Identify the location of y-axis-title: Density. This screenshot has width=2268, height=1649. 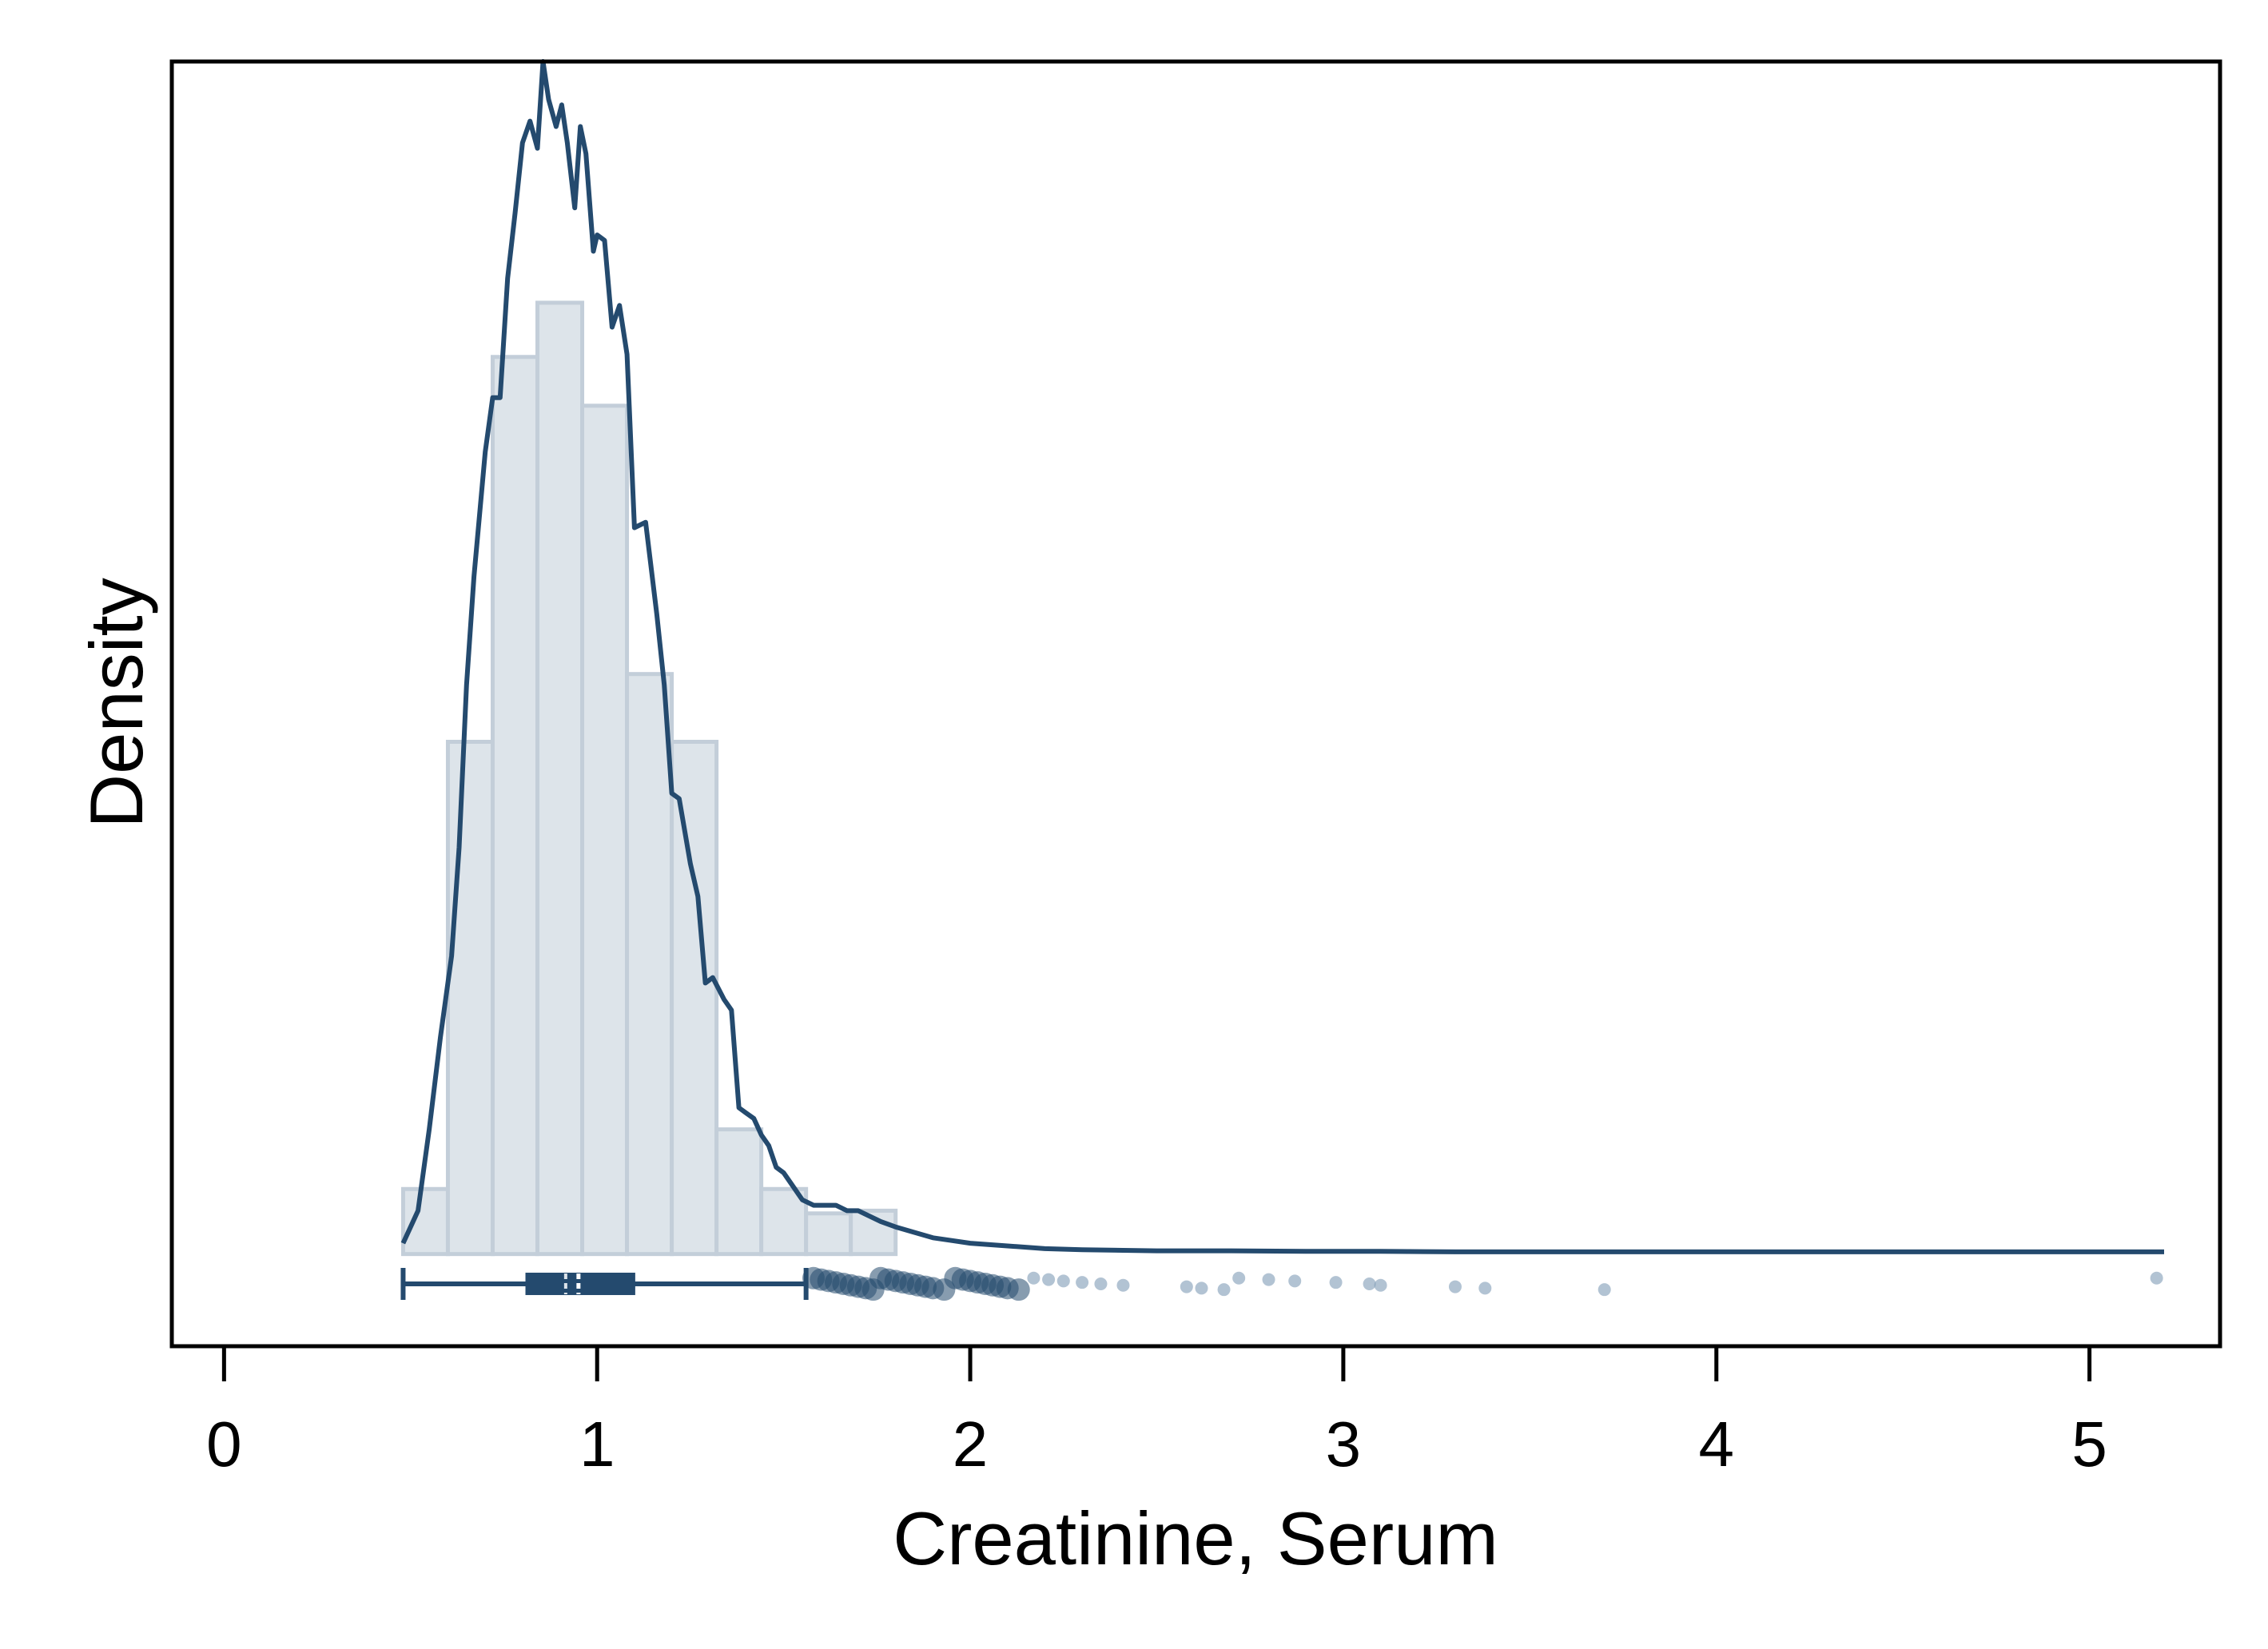
(116, 703).